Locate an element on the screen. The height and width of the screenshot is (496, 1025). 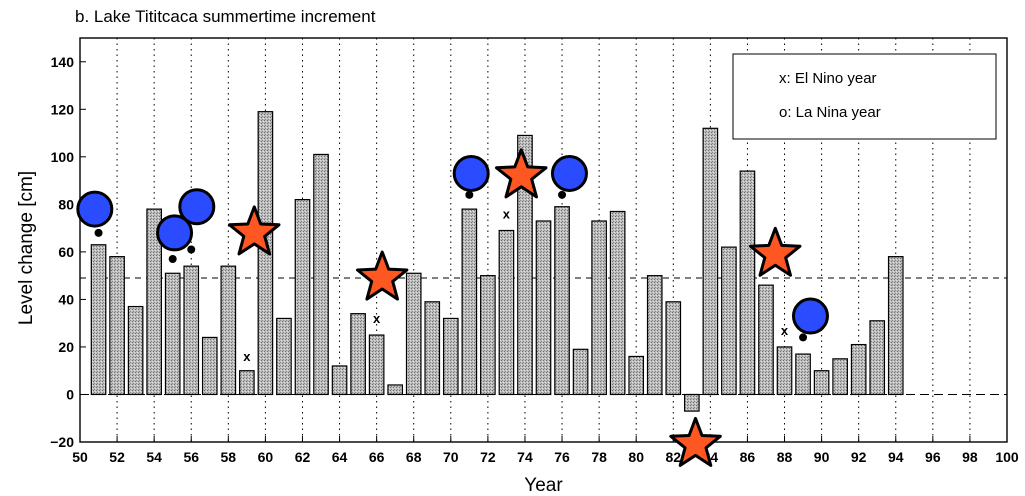
x-tick-label: 52 is located at coordinates (117, 457).